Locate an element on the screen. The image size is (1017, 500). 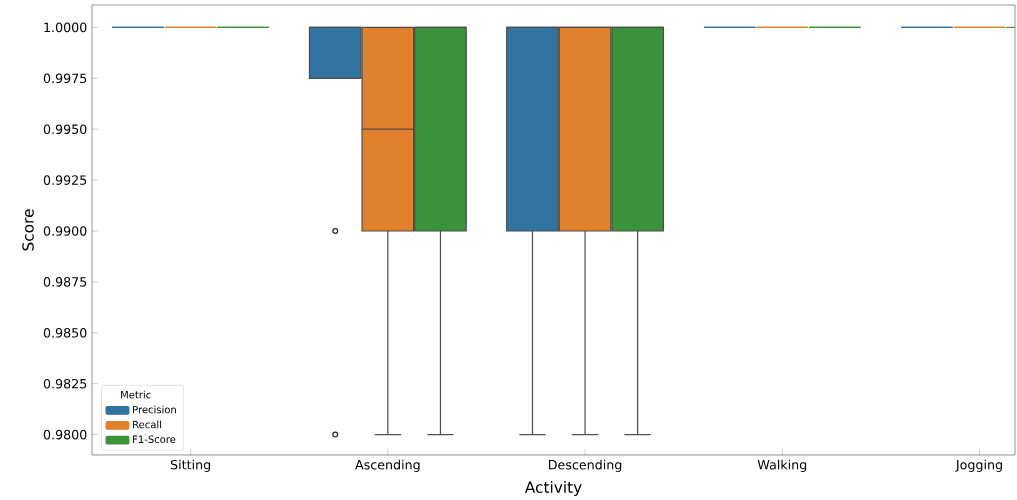
y-tick-label: 0.9850 is located at coordinates (65, 332).